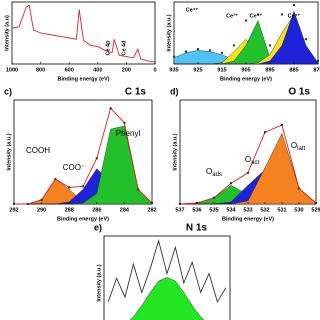  Describe the element at coordinates (197, 70) in the screenshot. I see `x-tick-label: 925` at that location.